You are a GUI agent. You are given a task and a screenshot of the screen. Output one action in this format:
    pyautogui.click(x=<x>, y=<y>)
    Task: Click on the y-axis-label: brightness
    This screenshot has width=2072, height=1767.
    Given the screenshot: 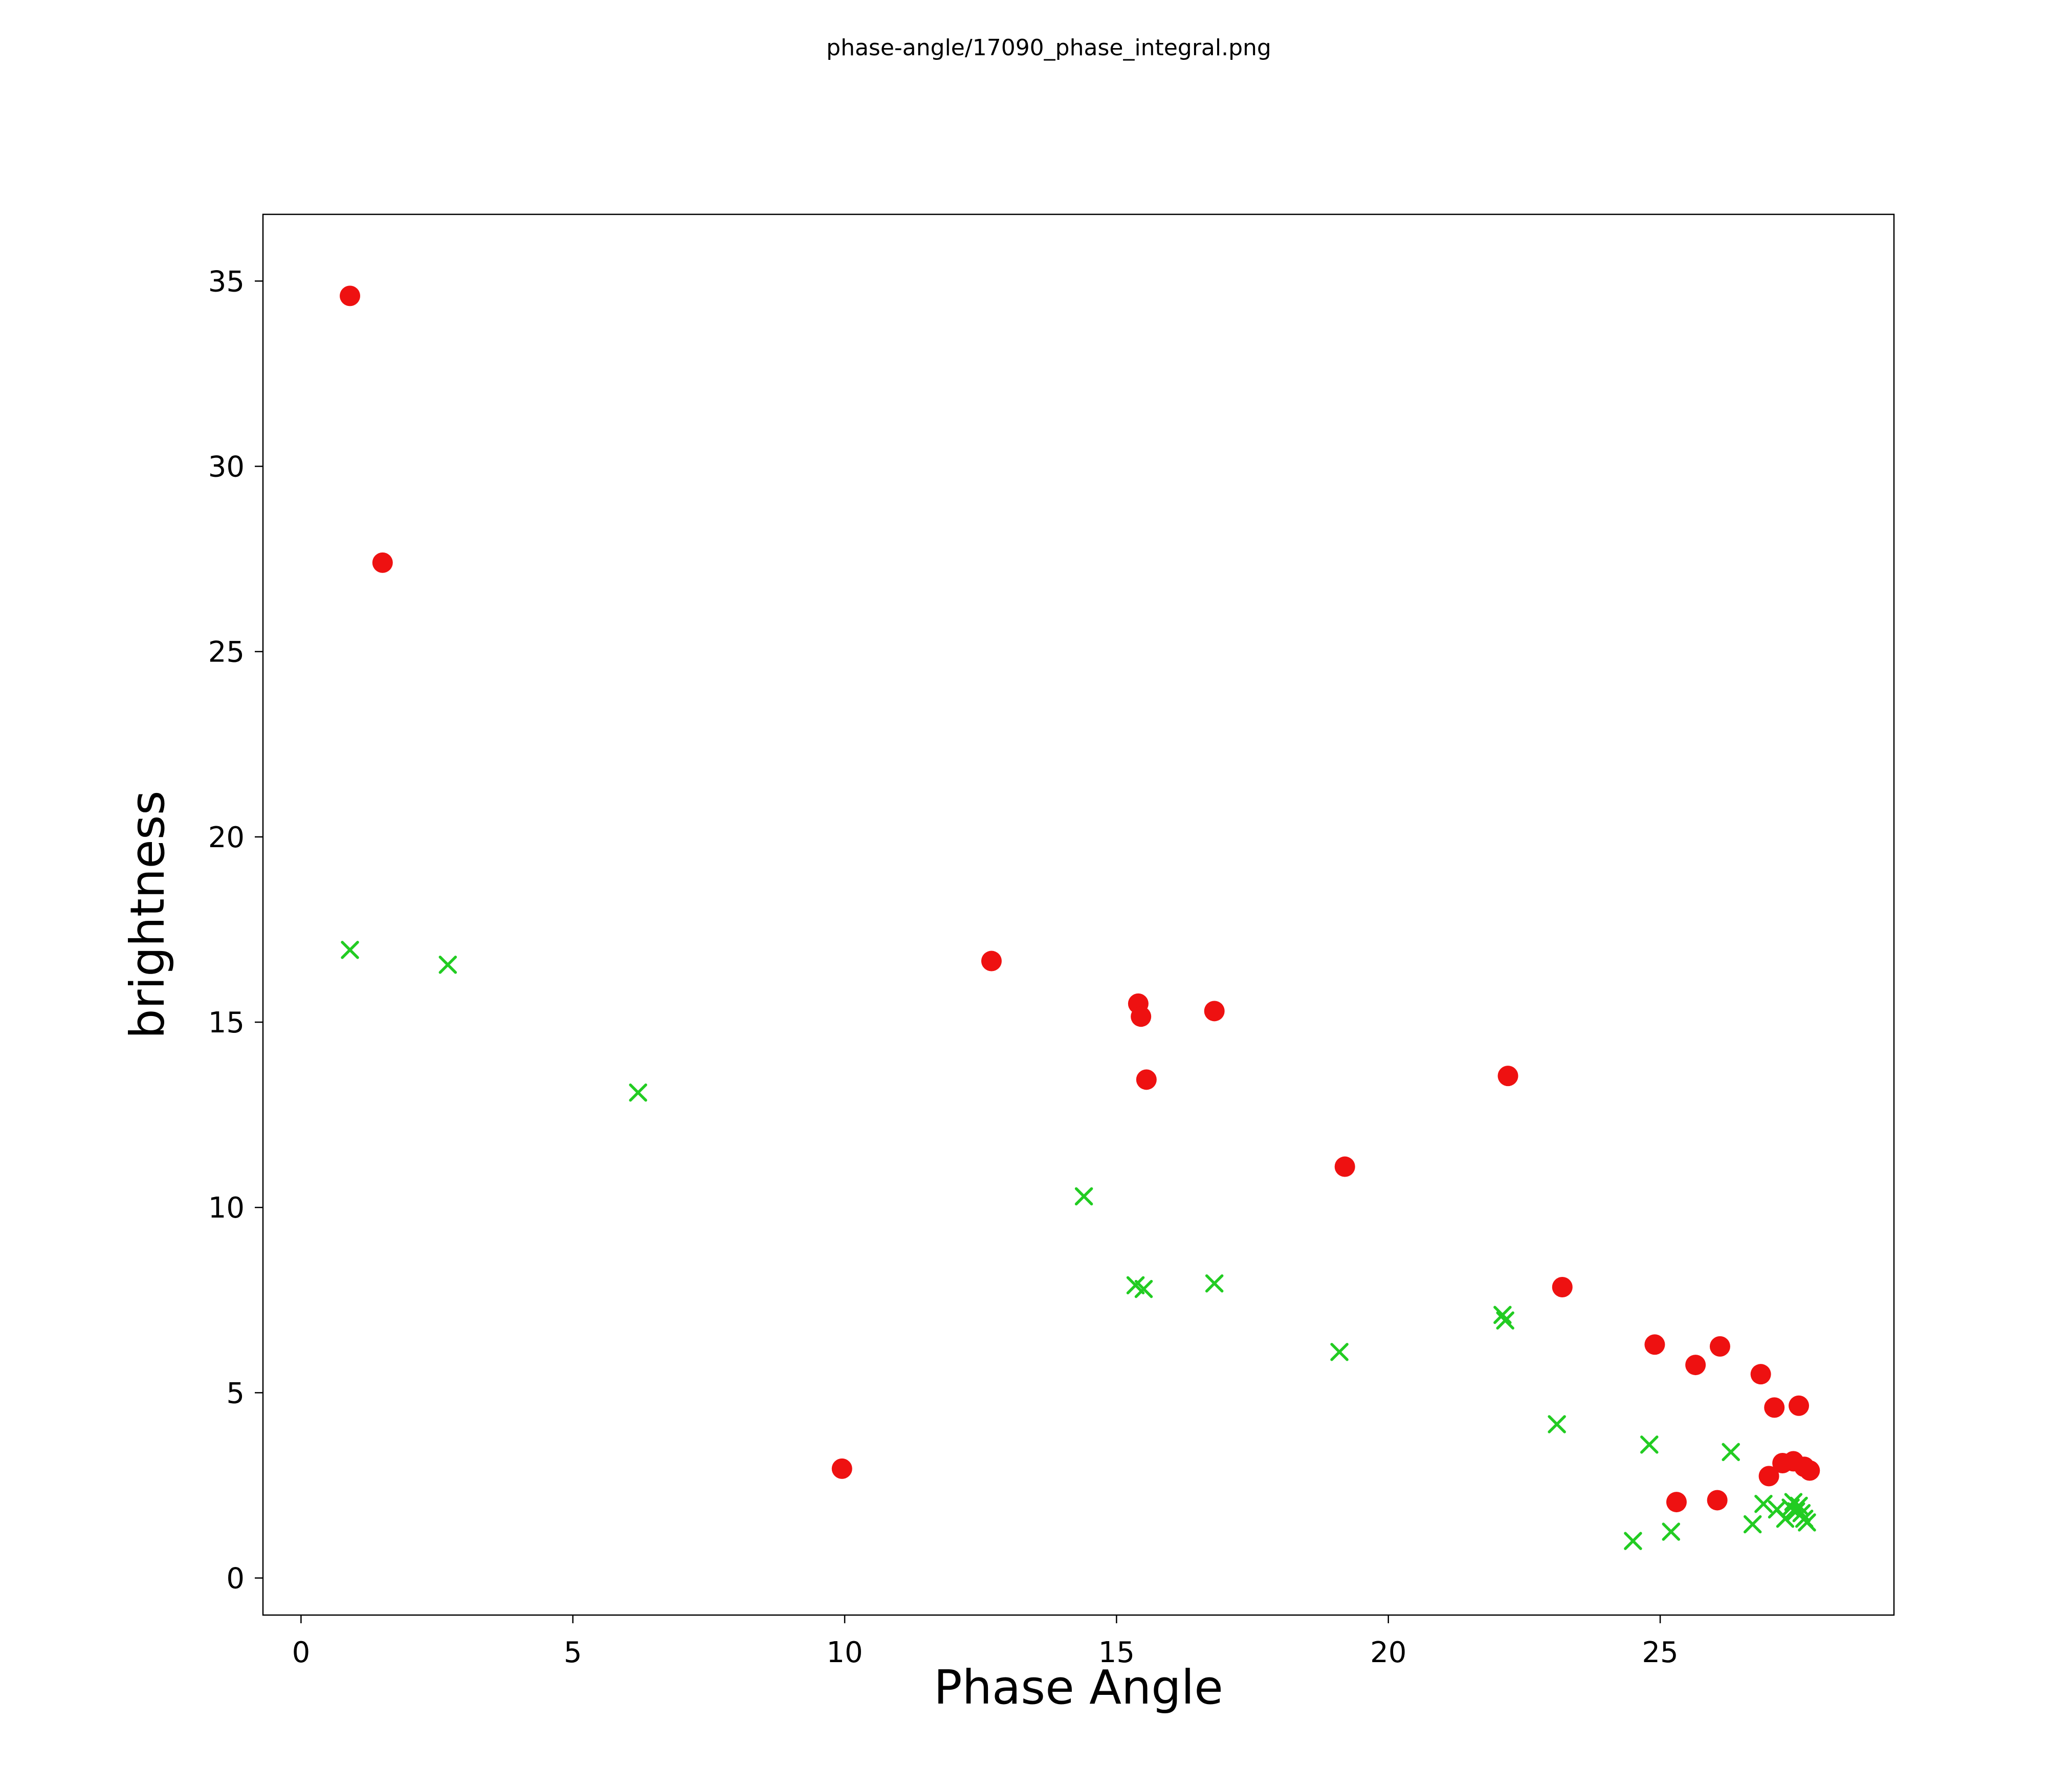 What is the action you would take?
    pyautogui.click(x=147, y=914)
    